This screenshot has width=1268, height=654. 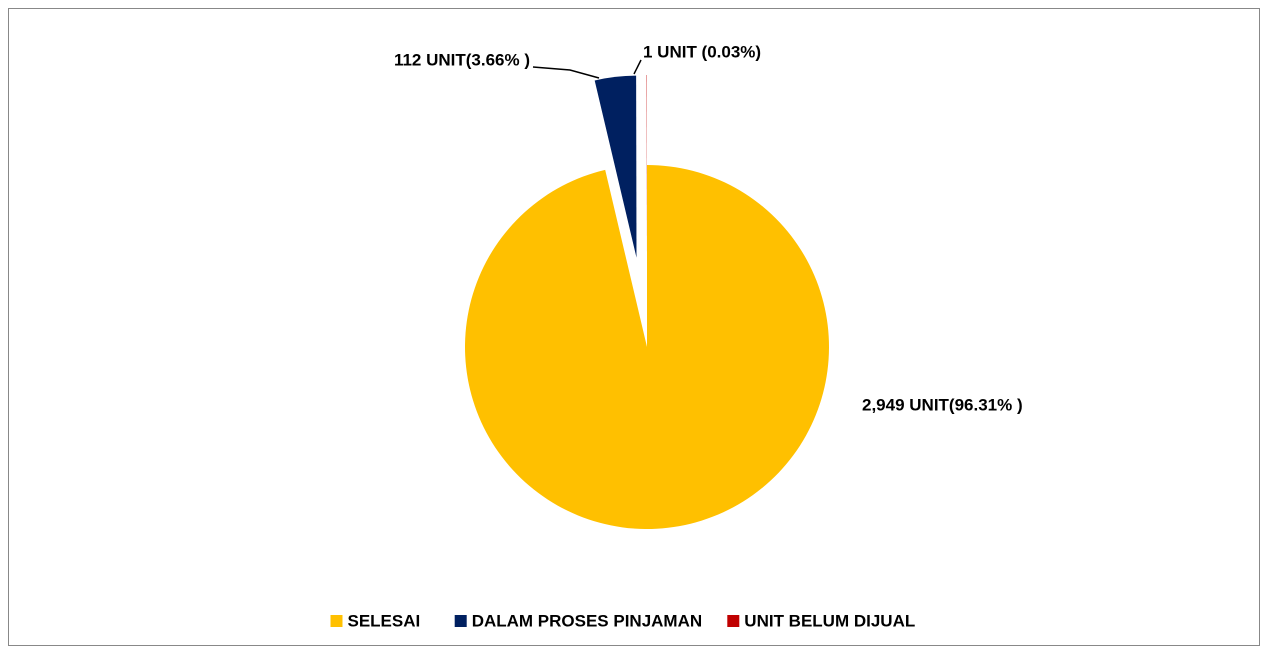 I want to click on data-label: 1 UNIT (0.03%), so click(x=702, y=51).